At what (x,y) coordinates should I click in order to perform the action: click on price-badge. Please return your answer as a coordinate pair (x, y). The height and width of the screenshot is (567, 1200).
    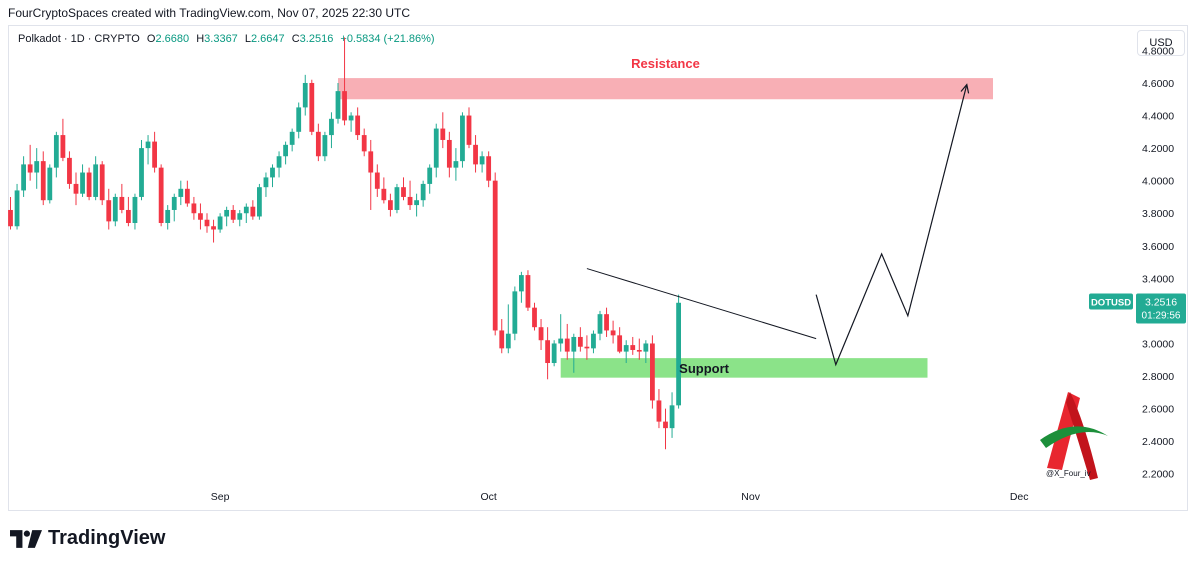
    Looking at the image, I should click on (1161, 308).